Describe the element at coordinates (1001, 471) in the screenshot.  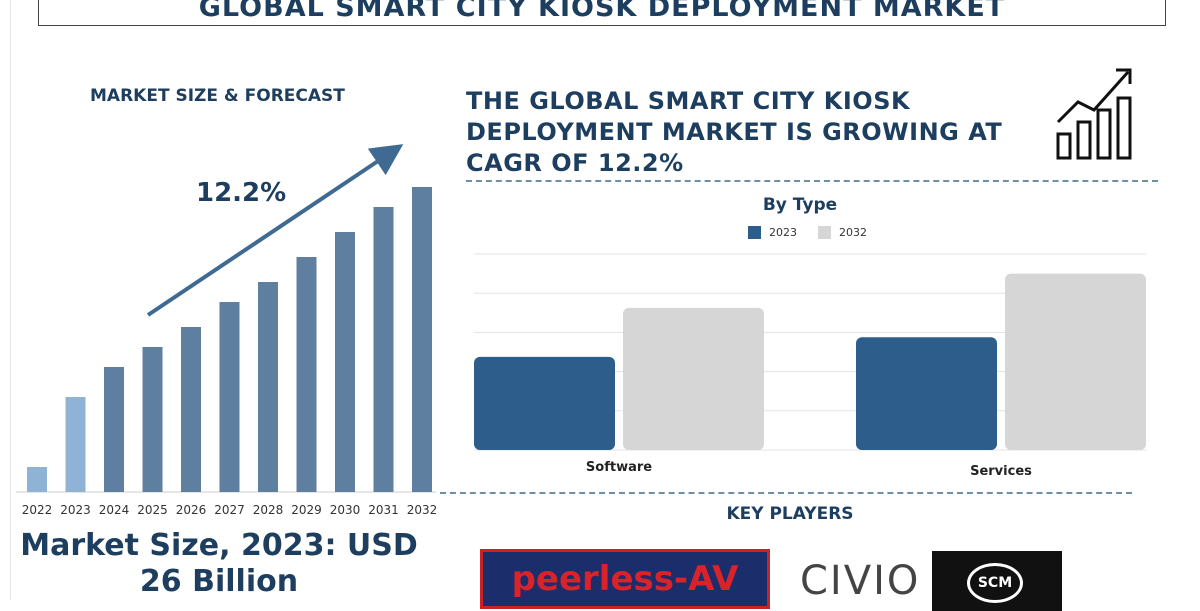
I see `category-label-services: Services` at that location.